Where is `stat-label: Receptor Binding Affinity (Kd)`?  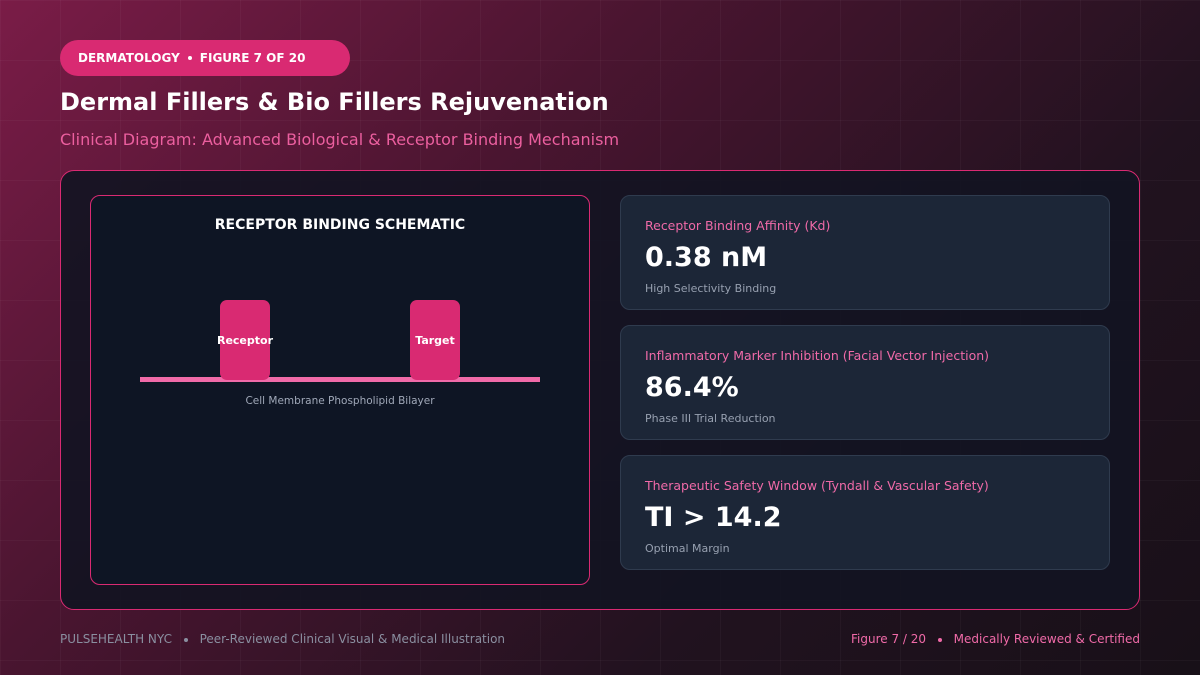
stat-label: Receptor Binding Affinity (Kd) is located at coordinates (738, 225).